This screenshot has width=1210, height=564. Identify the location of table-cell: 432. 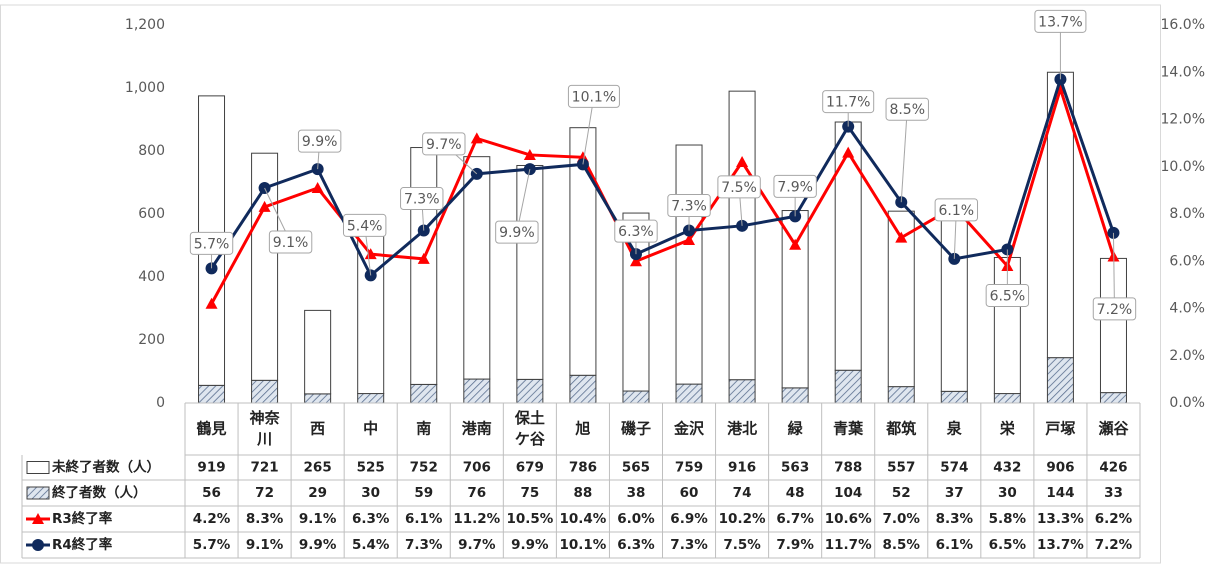
(1007, 468).